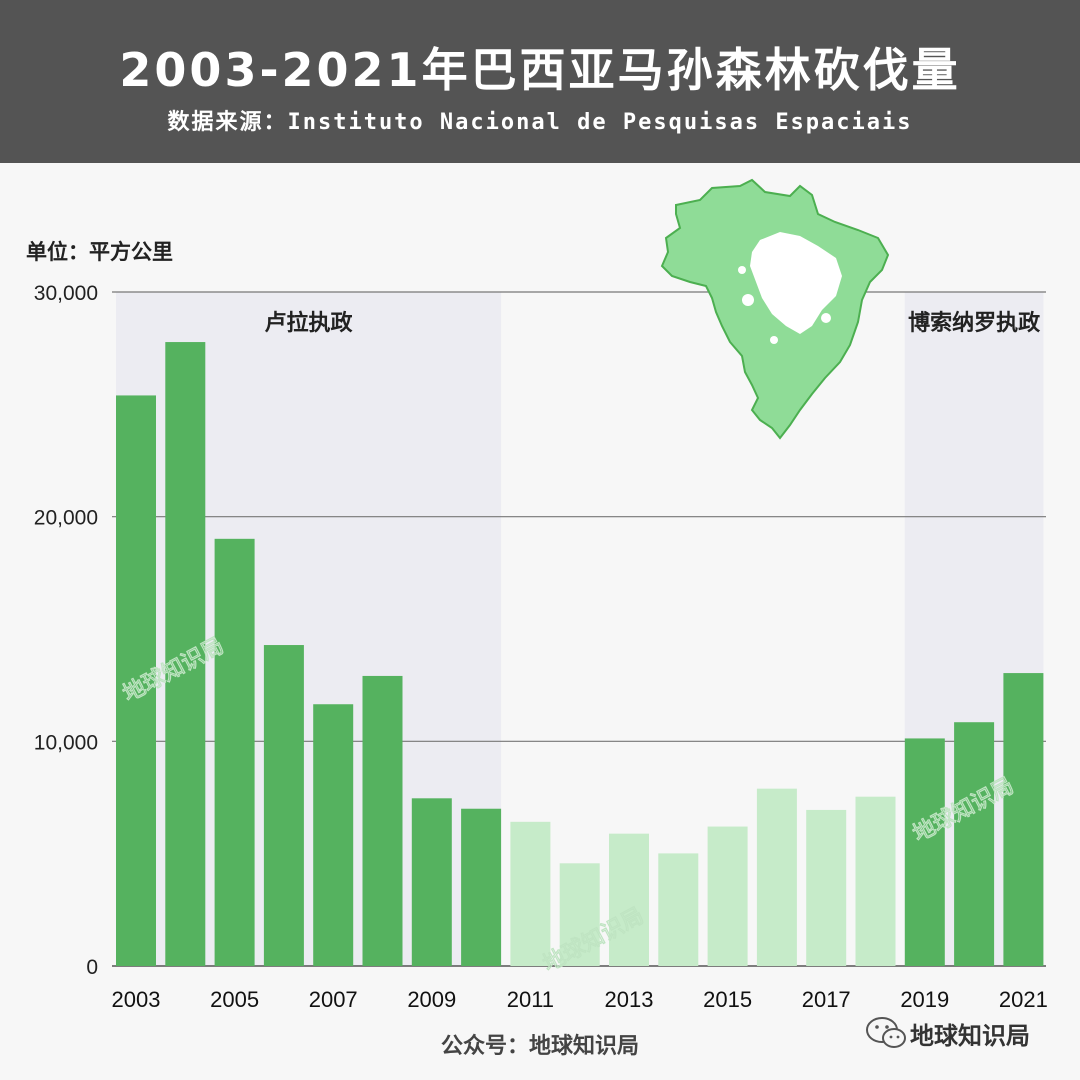 The width and height of the screenshot is (1080, 1080). What do you see at coordinates (974, 844) in the screenshot?
I see `bar-2020` at bounding box center [974, 844].